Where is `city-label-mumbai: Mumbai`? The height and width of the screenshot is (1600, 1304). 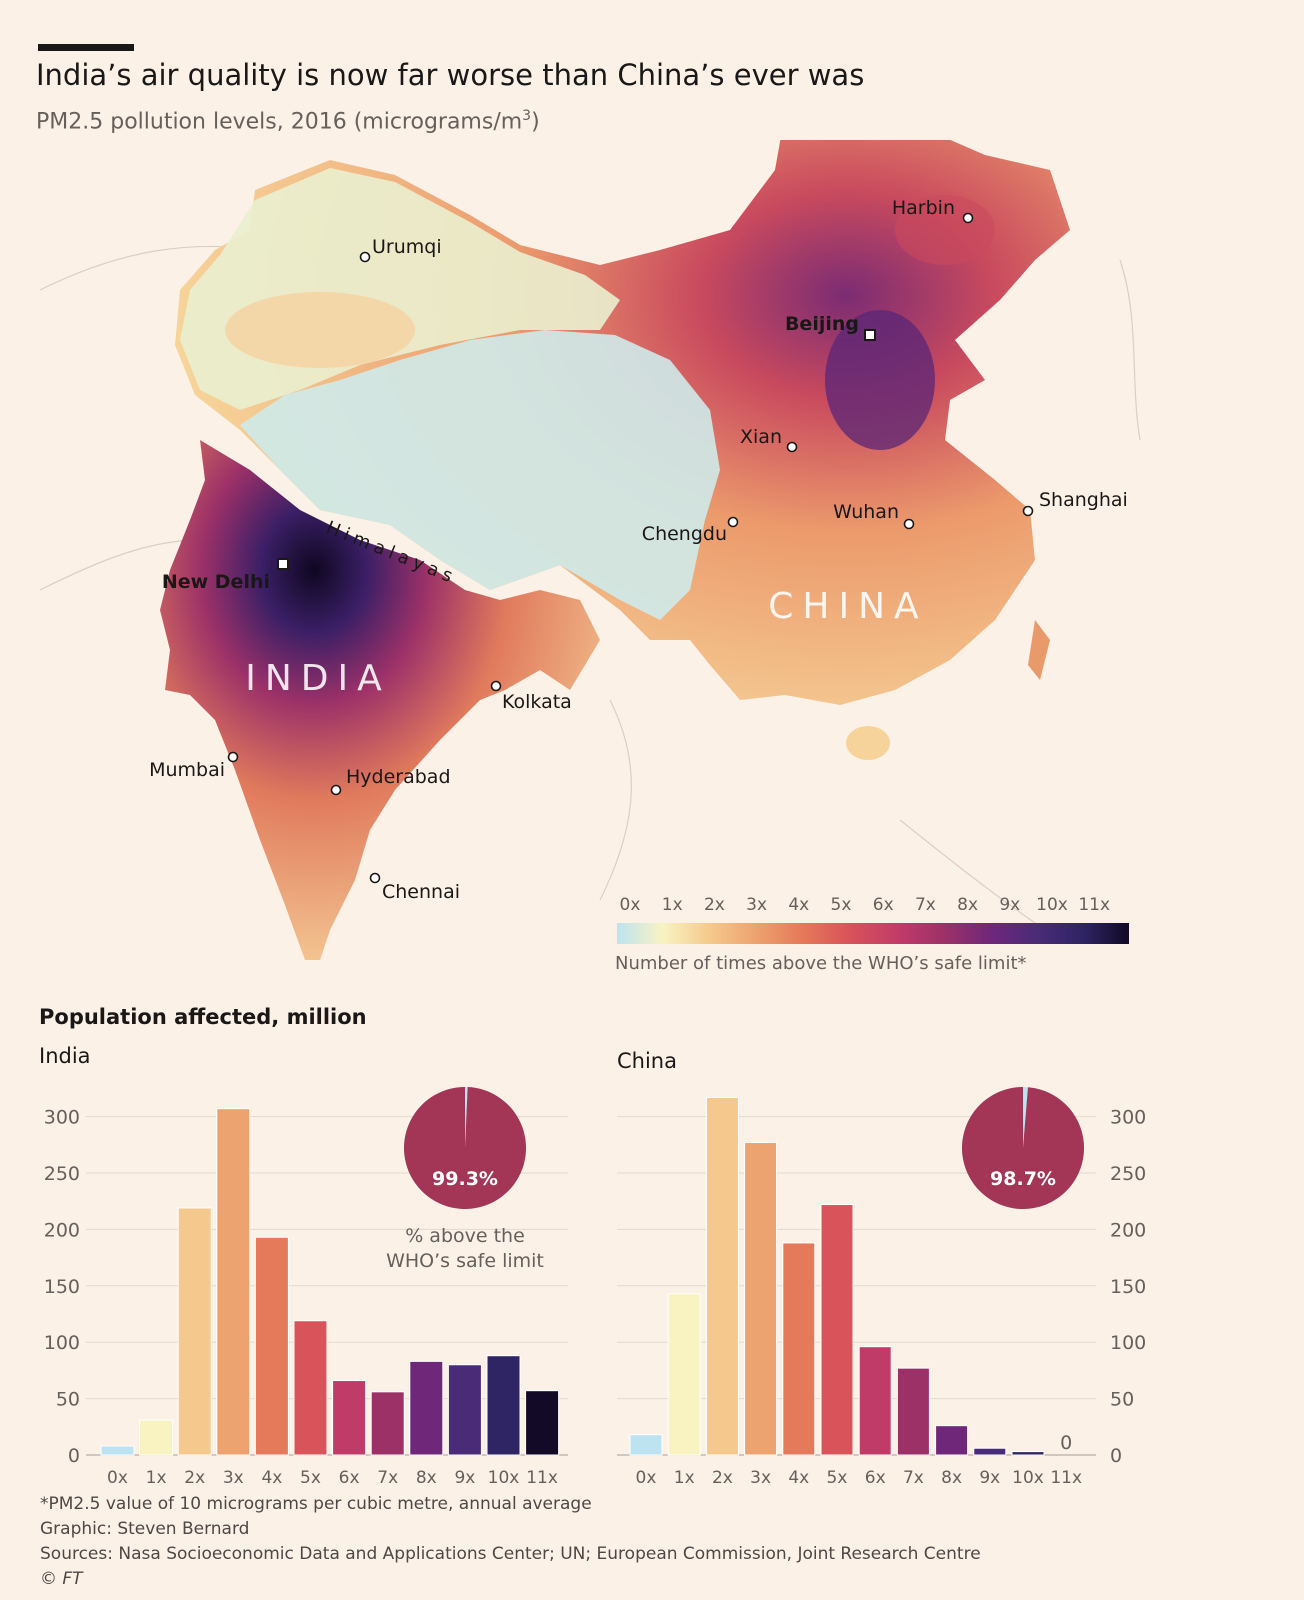
city-label-mumbai: Mumbai is located at coordinates (187, 770).